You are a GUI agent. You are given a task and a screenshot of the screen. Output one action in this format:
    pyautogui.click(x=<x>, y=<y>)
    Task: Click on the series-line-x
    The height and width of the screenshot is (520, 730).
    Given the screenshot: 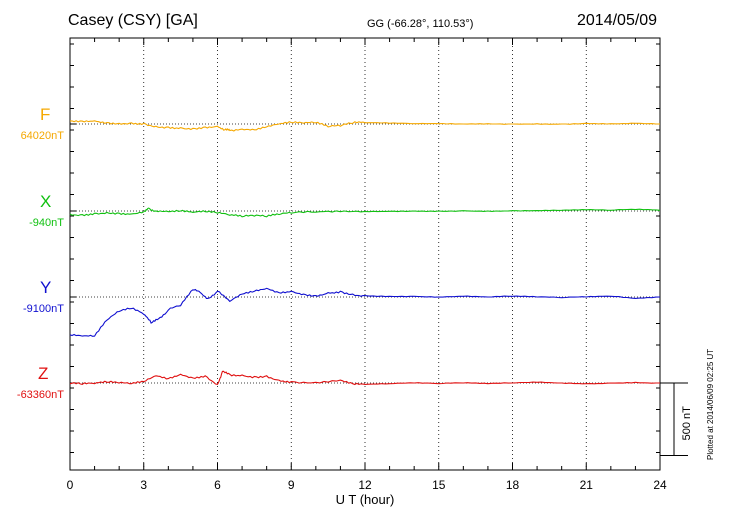 What is the action you would take?
    pyautogui.click(x=365, y=212)
    